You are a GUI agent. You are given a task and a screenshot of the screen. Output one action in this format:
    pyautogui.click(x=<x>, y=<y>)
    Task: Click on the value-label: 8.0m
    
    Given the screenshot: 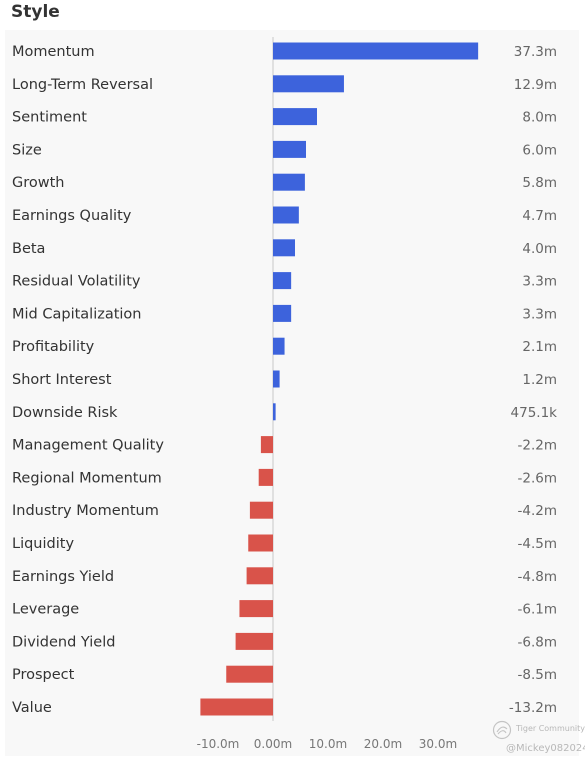 What is the action you would take?
    pyautogui.click(x=539, y=118)
    